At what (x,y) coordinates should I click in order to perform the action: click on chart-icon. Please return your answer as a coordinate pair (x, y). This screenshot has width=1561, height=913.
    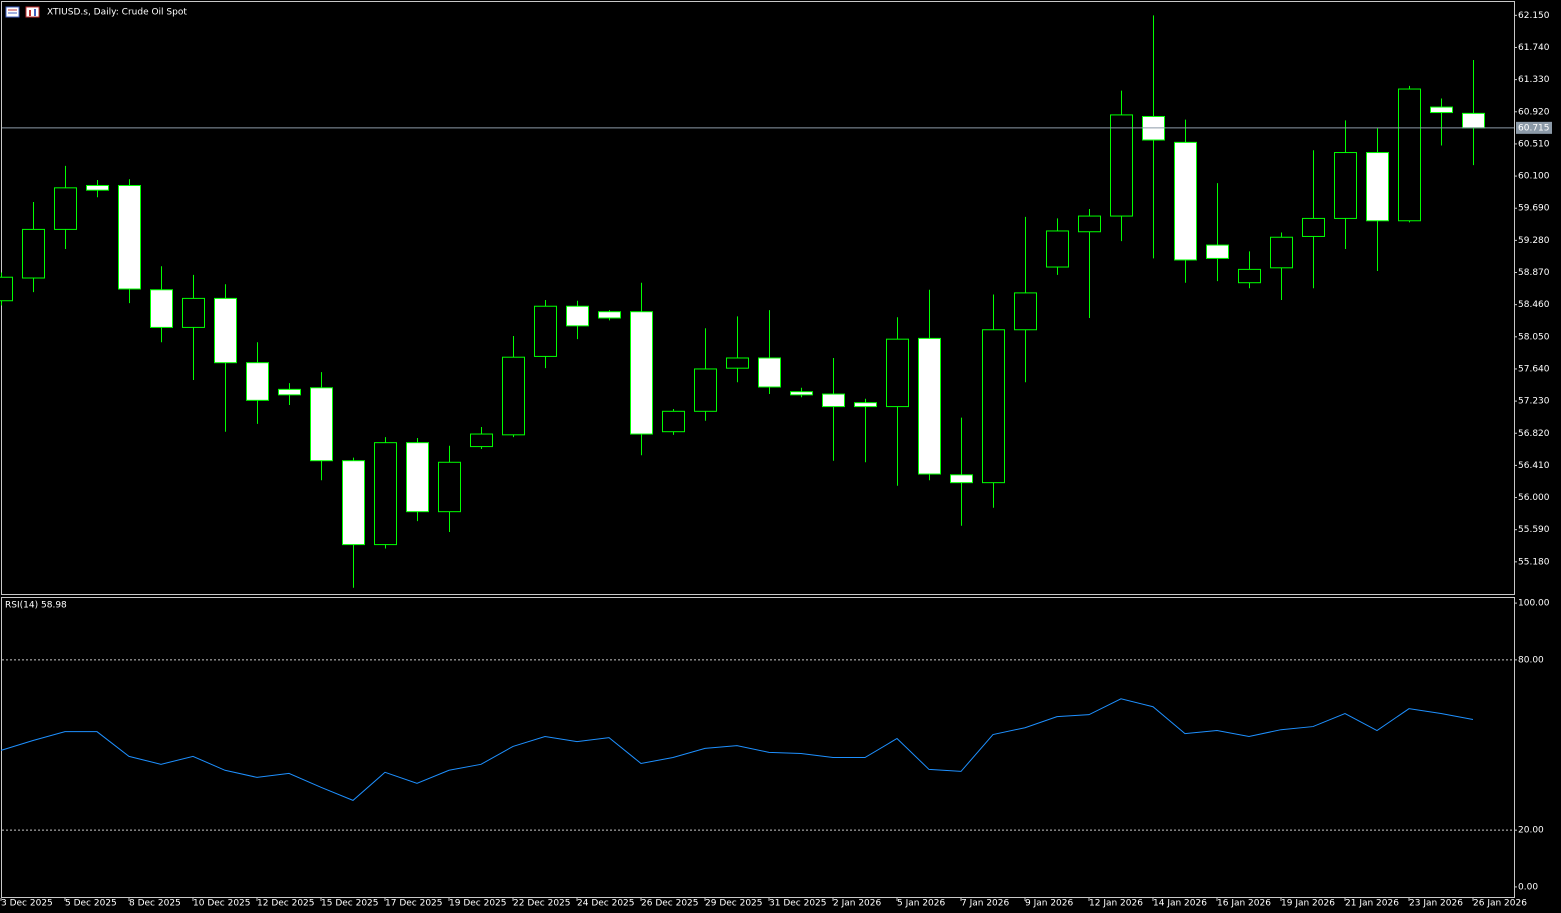
    Looking at the image, I should click on (32, 12).